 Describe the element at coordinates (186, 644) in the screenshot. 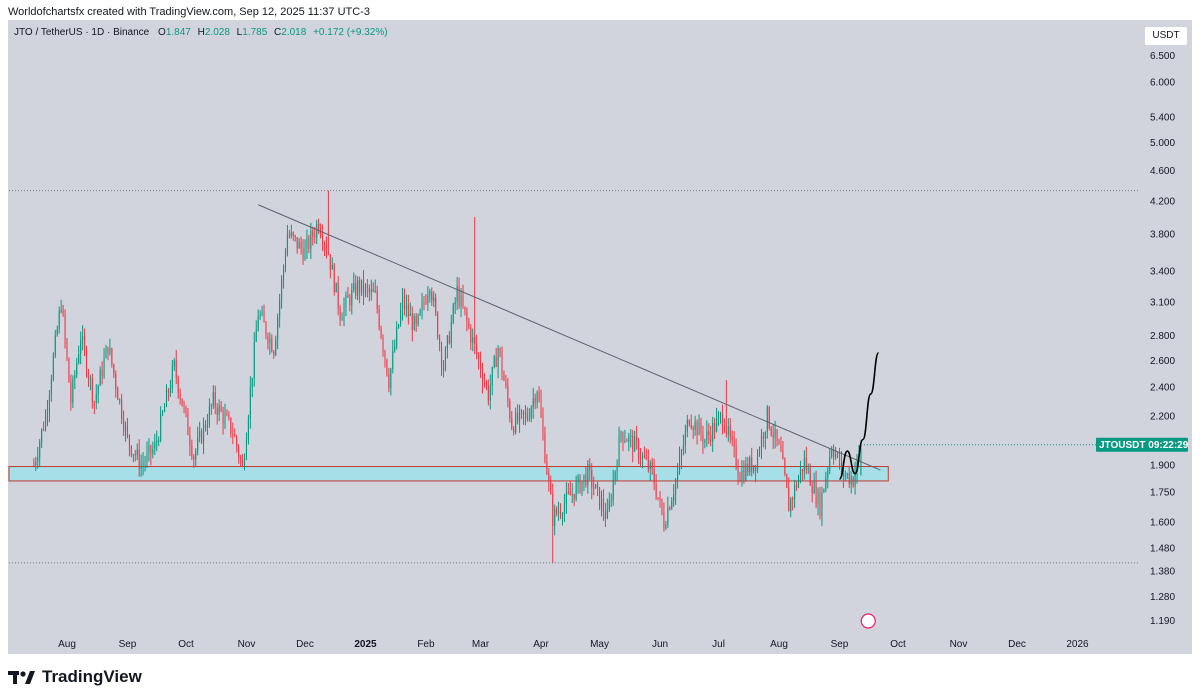

I see `x-tick-label: Oct` at that location.